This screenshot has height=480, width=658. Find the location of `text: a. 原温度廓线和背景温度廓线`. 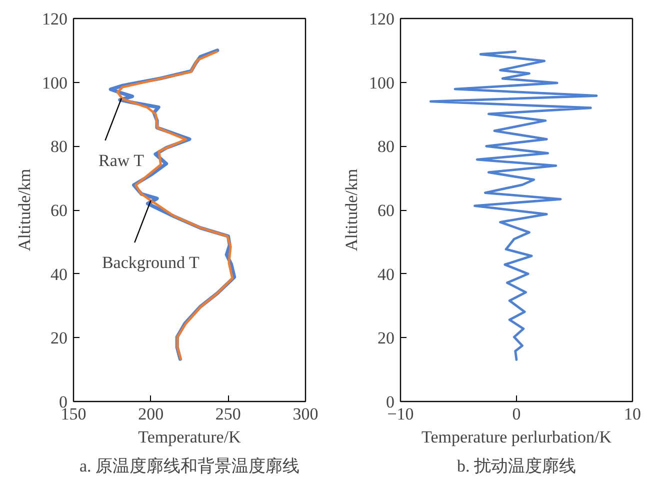

text: a. 原温度廓线和背景温度廓线 is located at coordinates (189, 466).